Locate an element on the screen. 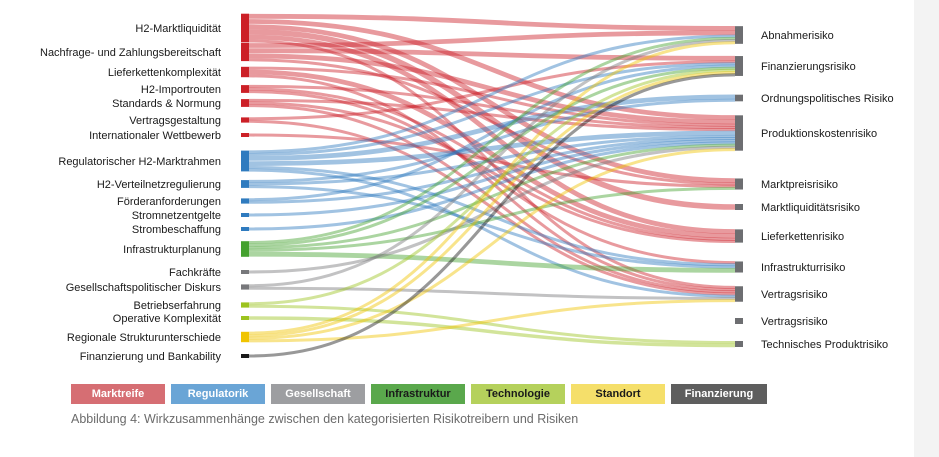 Image resolution: width=939 pixels, height=457 pixels. legend-item-standort: Standort is located at coordinates (618, 394).